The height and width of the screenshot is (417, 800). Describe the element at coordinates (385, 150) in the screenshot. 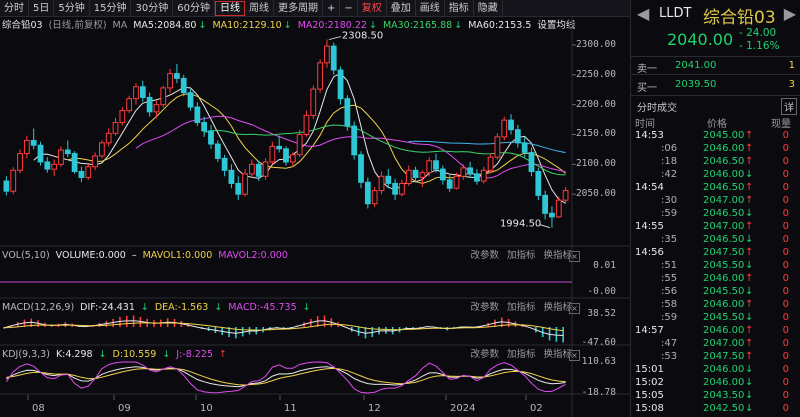

I see `ma30-line` at that location.